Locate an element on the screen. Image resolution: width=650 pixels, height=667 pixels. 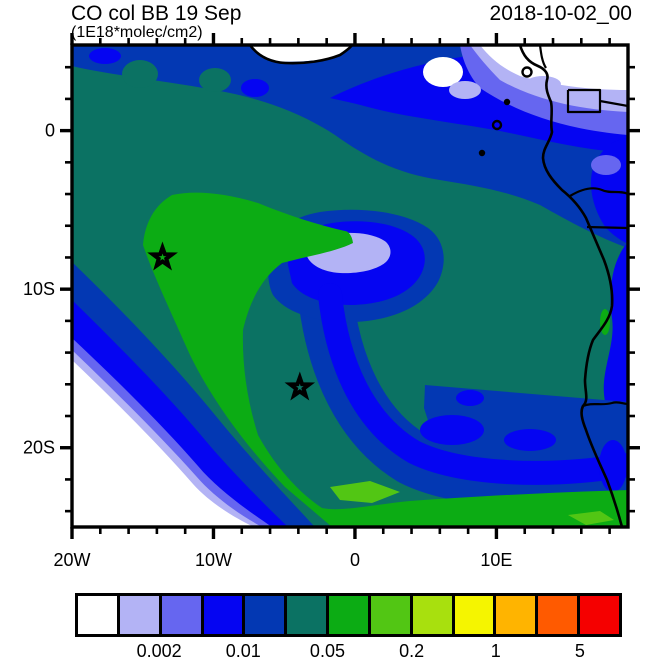
svg-text: 10W is located at coordinates (213, 560).